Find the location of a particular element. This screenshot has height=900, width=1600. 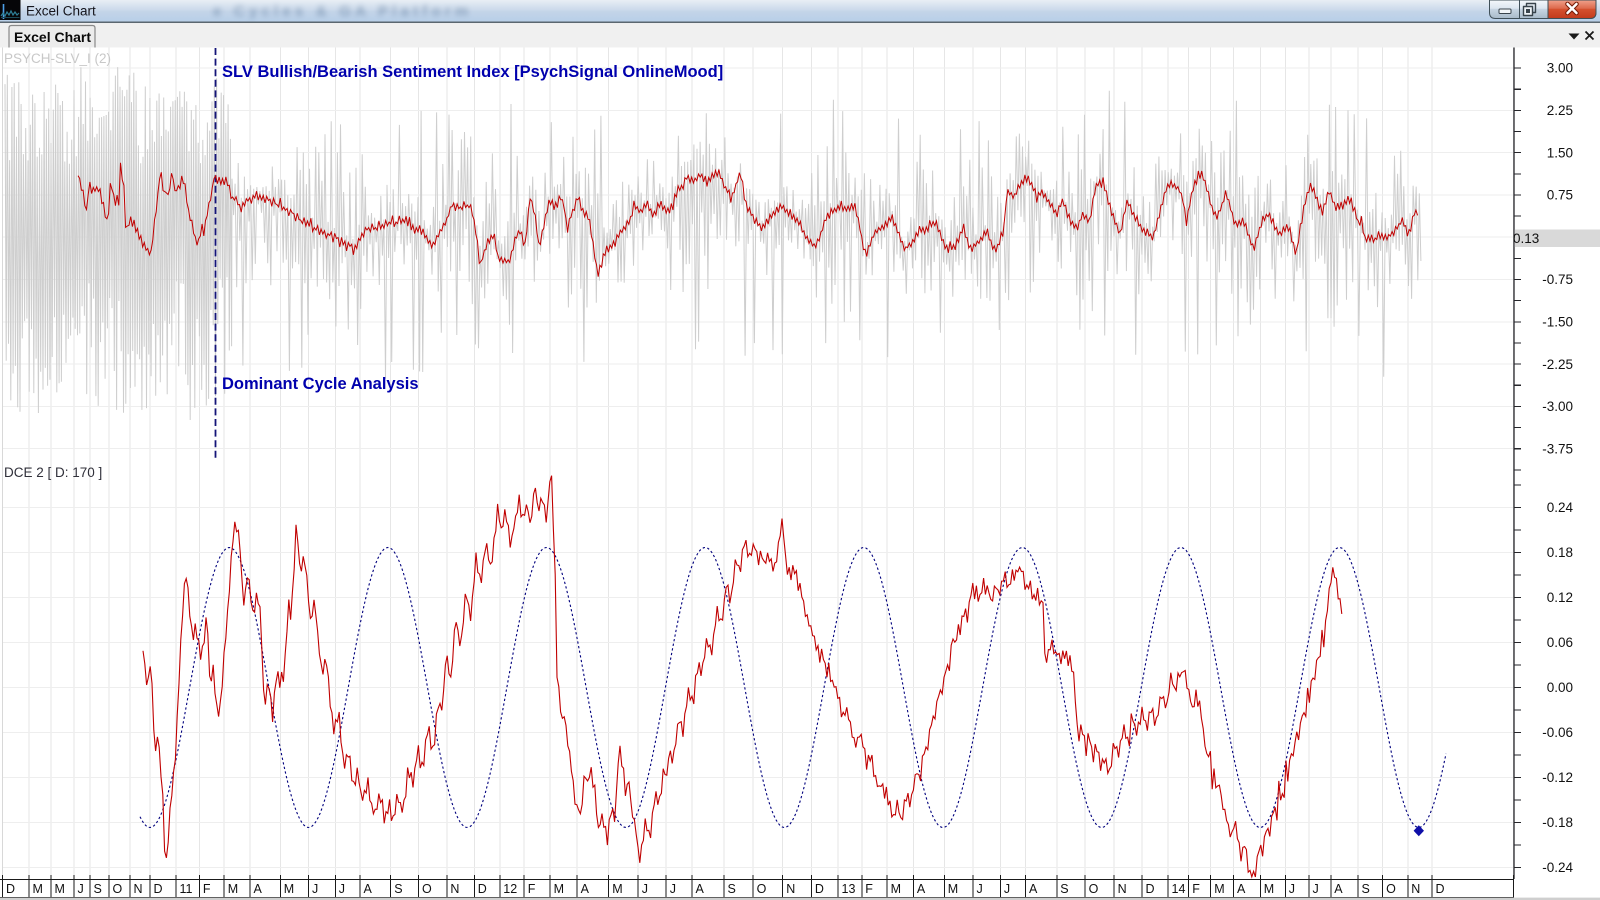

svg-text: 3.00 is located at coordinates (1560, 68).